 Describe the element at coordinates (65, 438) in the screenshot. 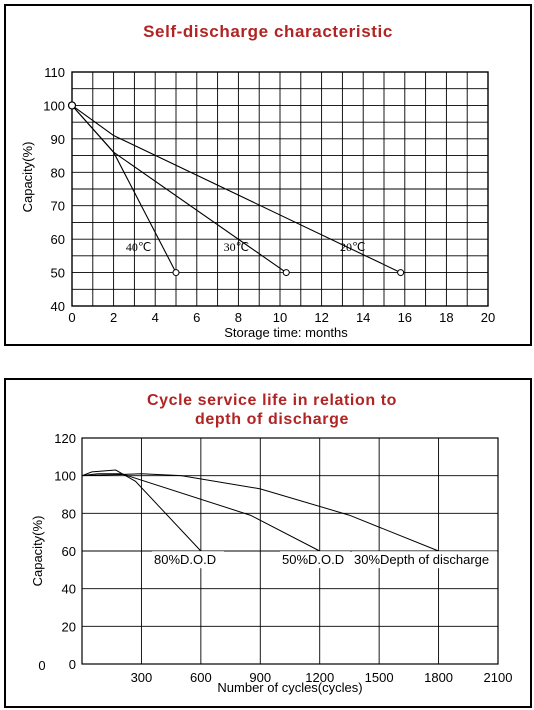

I see `y-tick-label: 120` at that location.